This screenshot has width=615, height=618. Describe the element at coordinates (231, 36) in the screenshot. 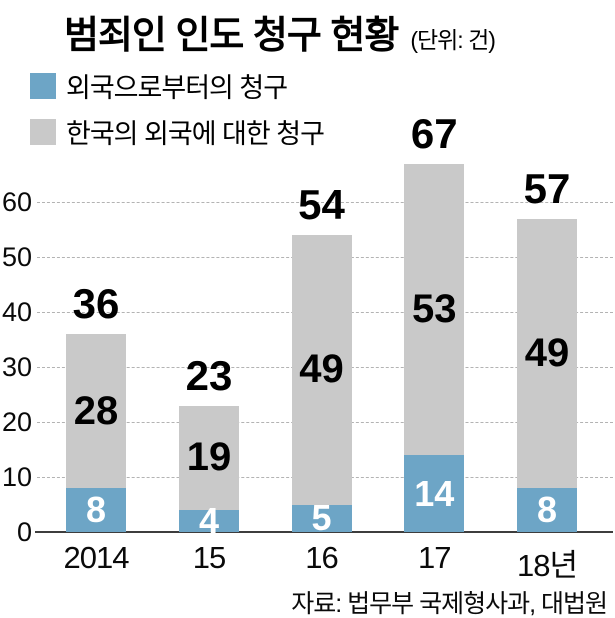

I see `page-title: 범죄인 인도 청구 현황` at that location.